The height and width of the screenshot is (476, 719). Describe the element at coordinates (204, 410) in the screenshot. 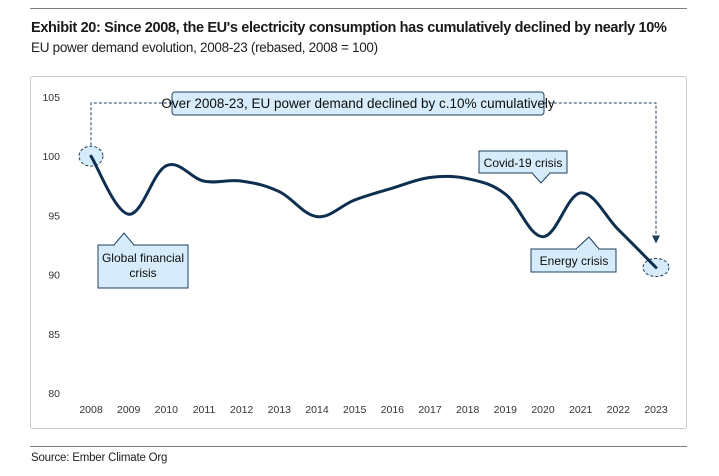

I see `x-tick-label: 2011` at that location.